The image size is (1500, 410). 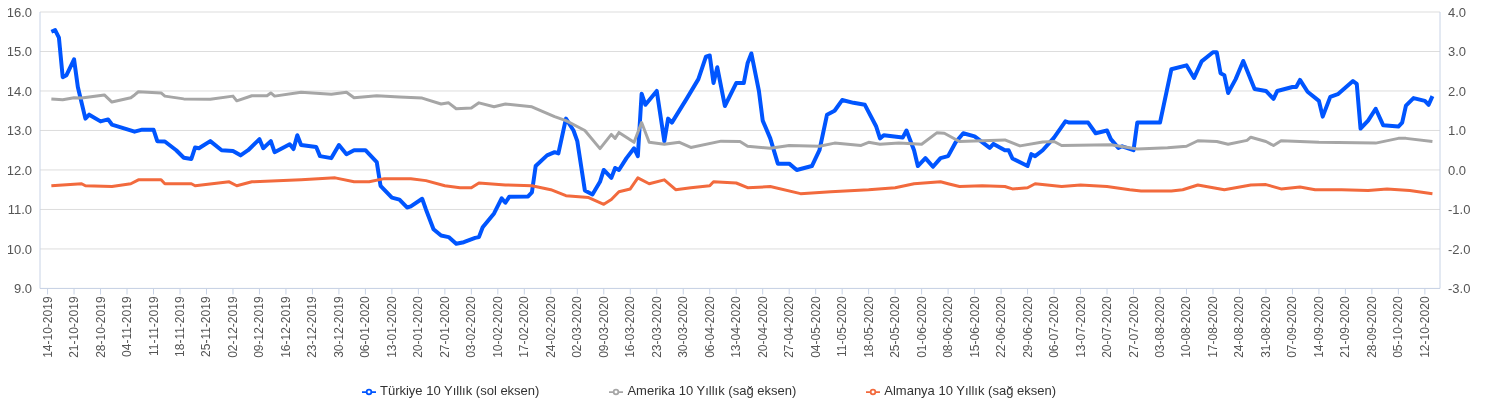 What do you see at coordinates (1345, 327) in the screenshot?
I see `x-tick-label: 21-09-2020` at bounding box center [1345, 327].